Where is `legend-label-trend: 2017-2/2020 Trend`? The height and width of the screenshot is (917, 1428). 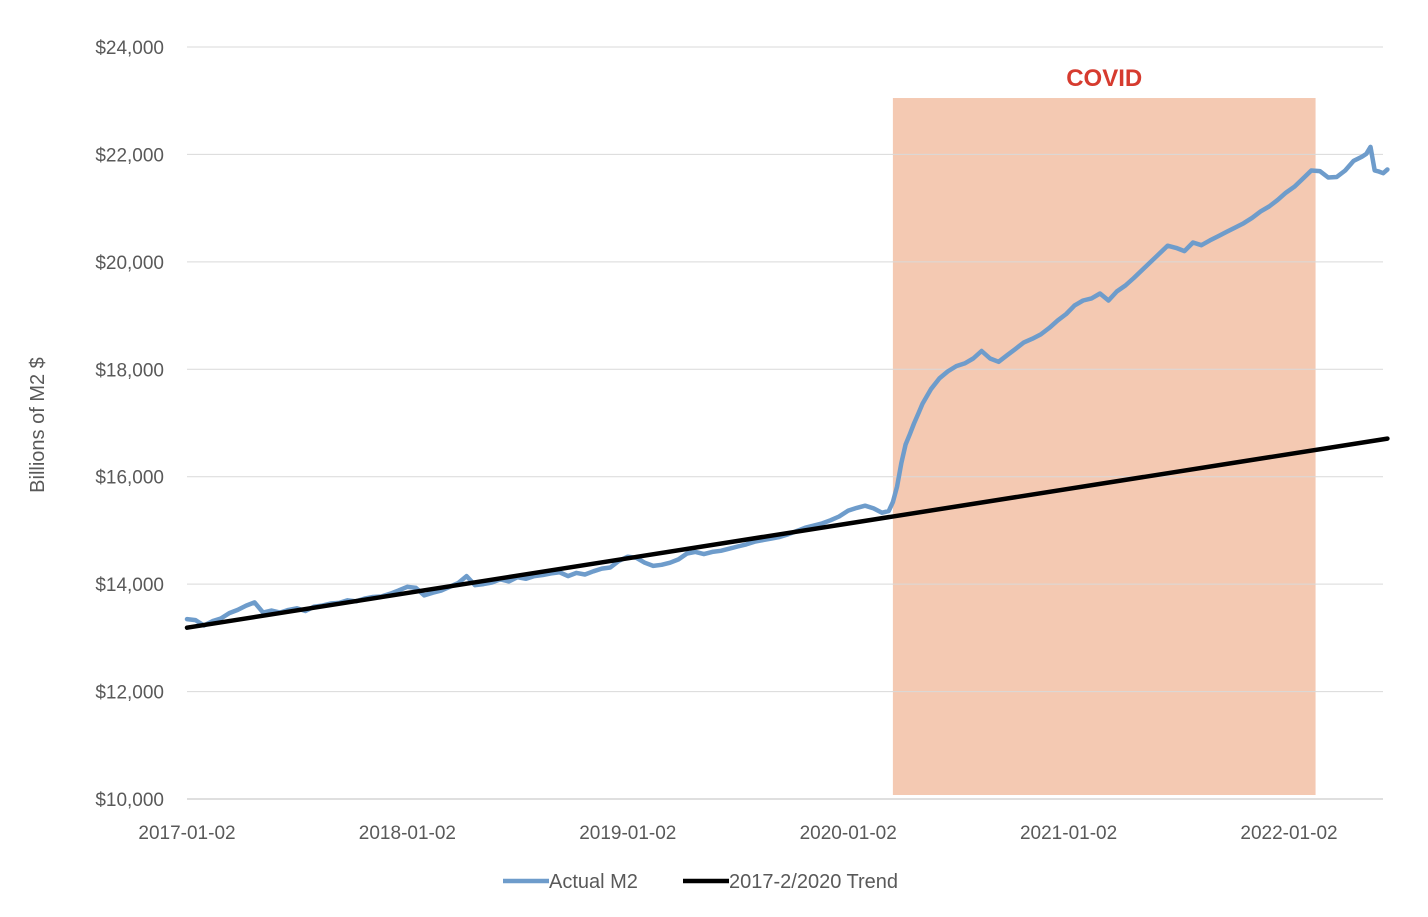 legend-label-trend: 2017-2/2020 Trend is located at coordinates (813, 882).